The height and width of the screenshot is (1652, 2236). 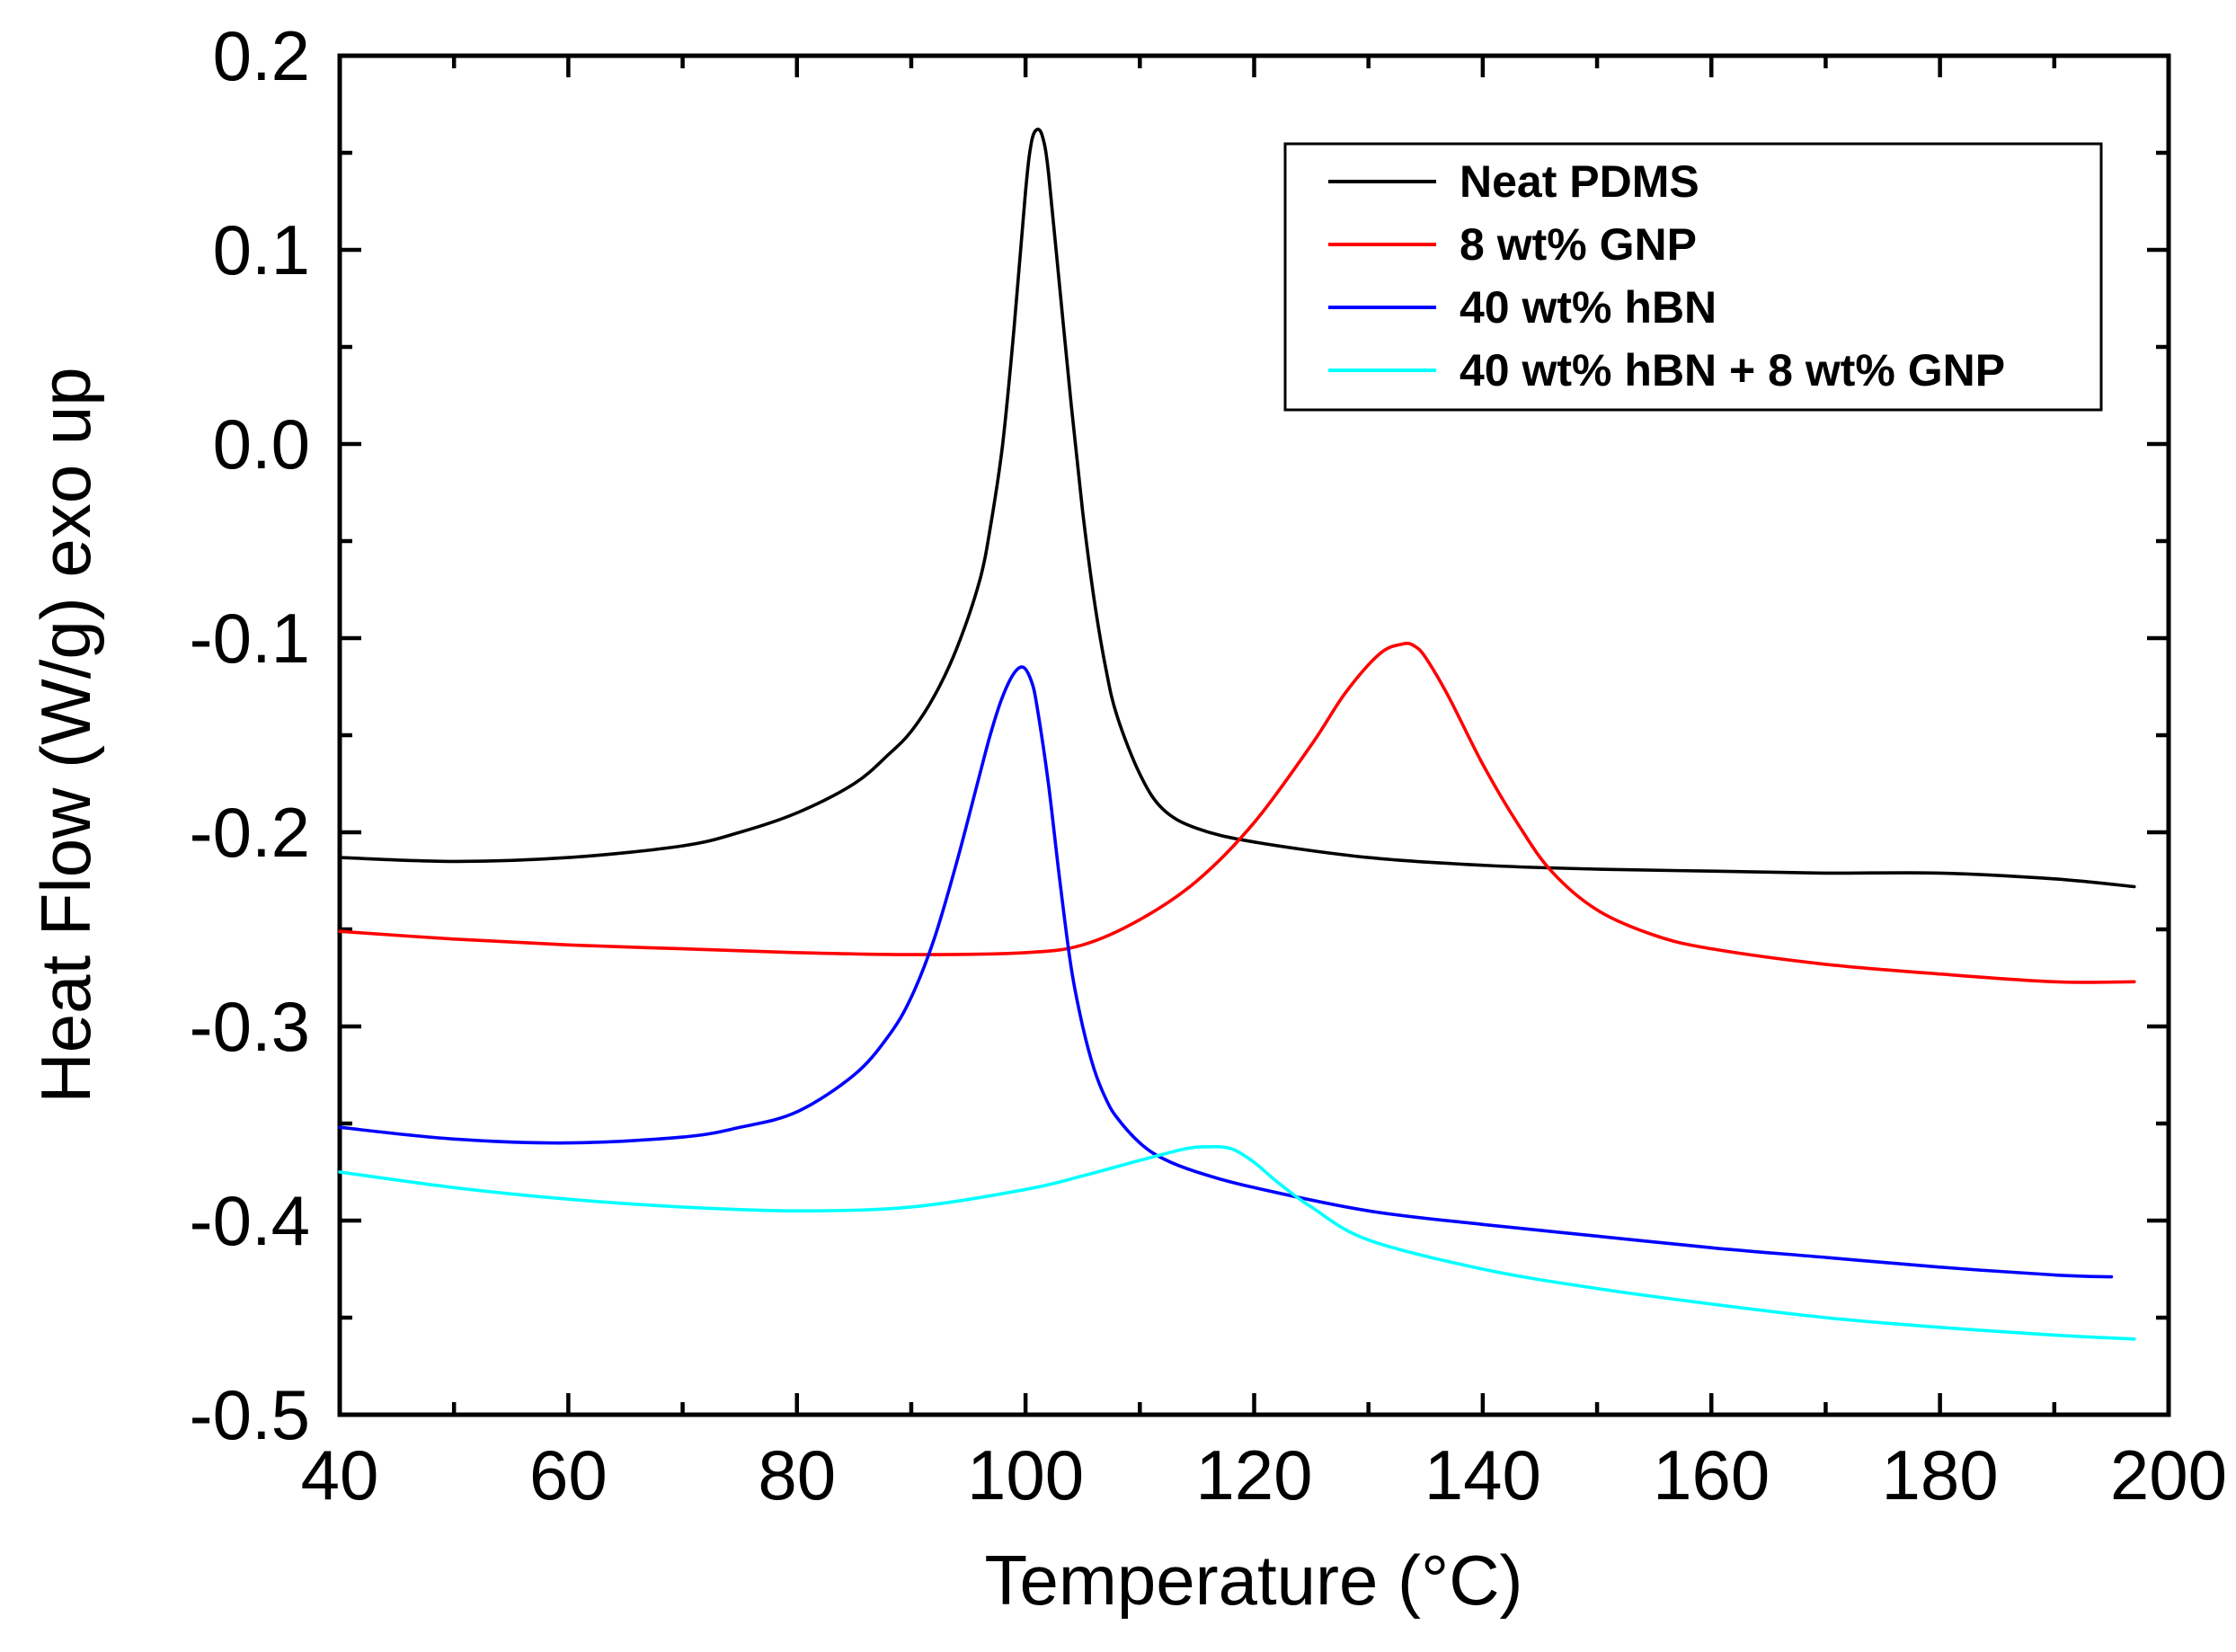 What do you see at coordinates (340, 1474) in the screenshot?
I see `x-tick-label: 40` at bounding box center [340, 1474].